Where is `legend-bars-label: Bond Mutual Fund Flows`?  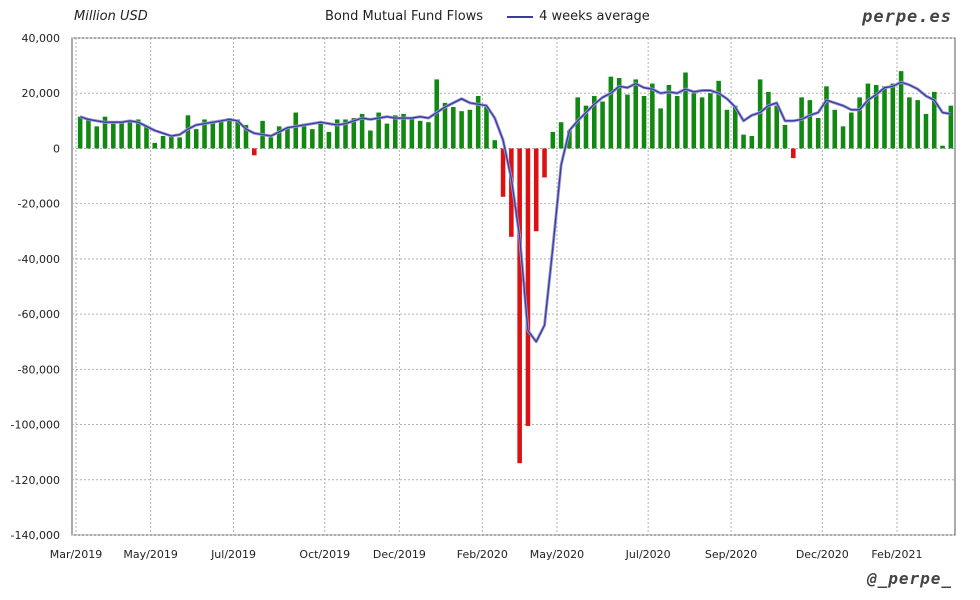
legend-bars-label: Bond Mutual Fund Flows is located at coordinates (404, 16).